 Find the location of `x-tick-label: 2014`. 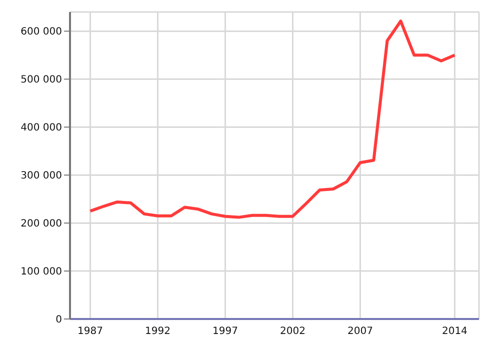

x-tick-label: 2014 is located at coordinates (455, 332).